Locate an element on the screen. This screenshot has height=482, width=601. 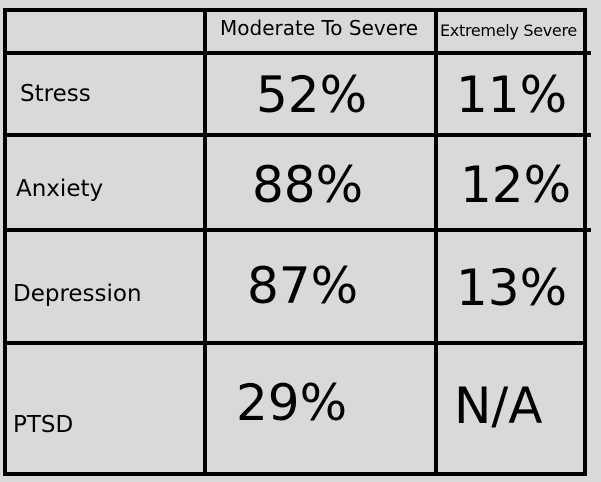
grid-line-row1-bottom is located at coordinates (297, 135).